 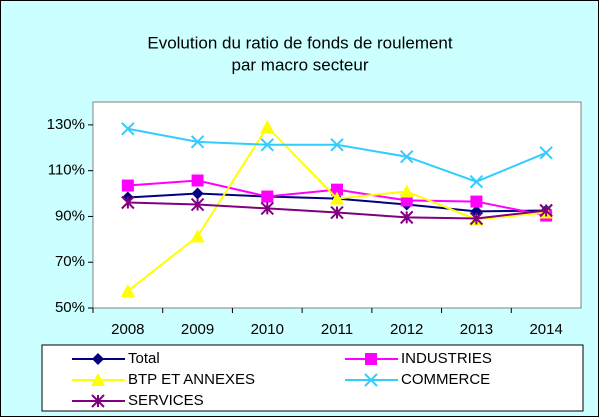 What do you see at coordinates (312, 378) in the screenshot?
I see `legend` at bounding box center [312, 378].